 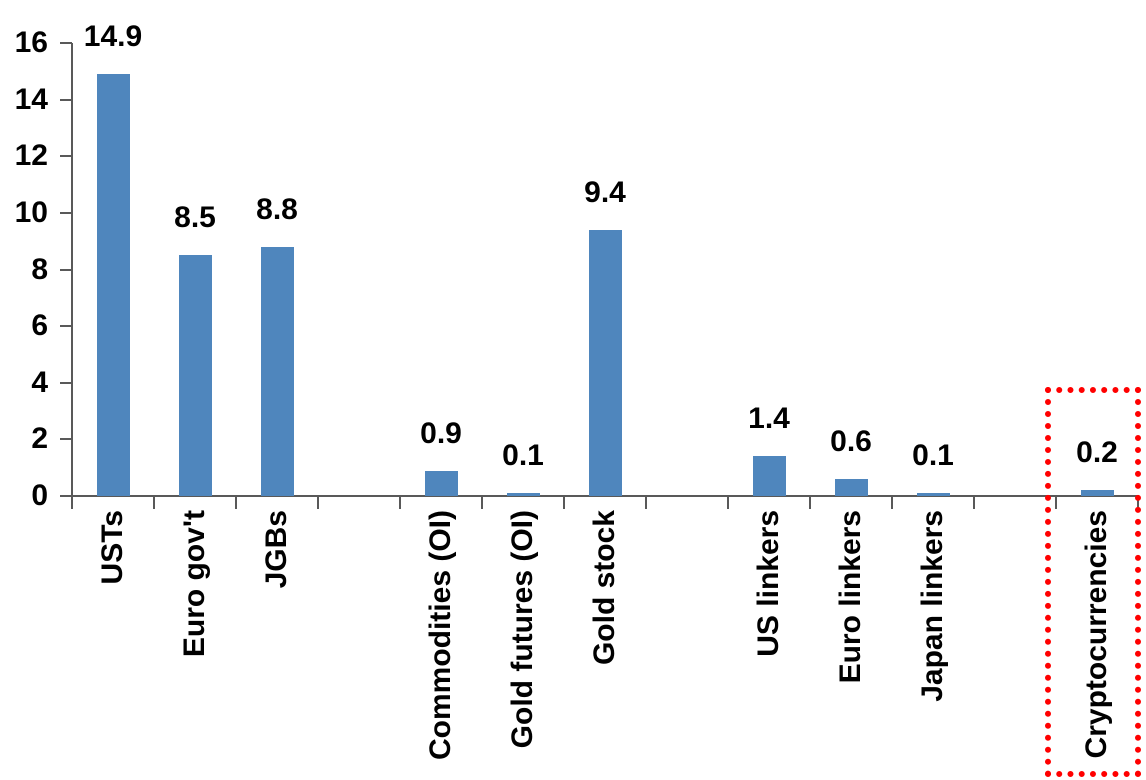 What do you see at coordinates (39, 326) in the screenshot?
I see `y-axis-tick-label: 6` at bounding box center [39, 326].